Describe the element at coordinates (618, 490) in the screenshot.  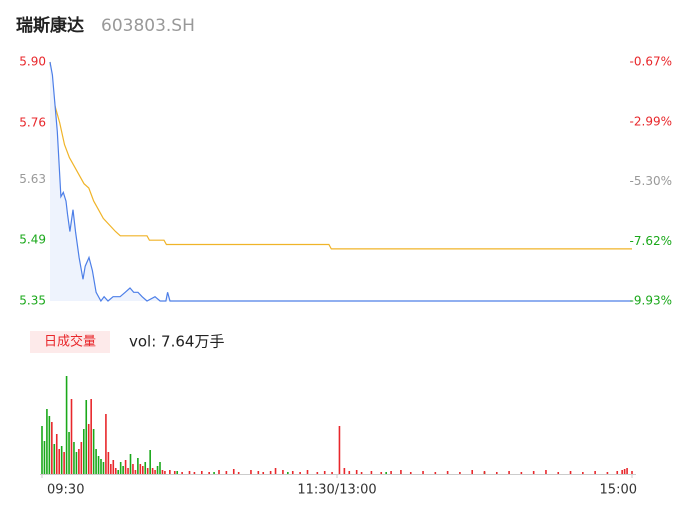
I see `x-tick-label: 15:00` at that location.